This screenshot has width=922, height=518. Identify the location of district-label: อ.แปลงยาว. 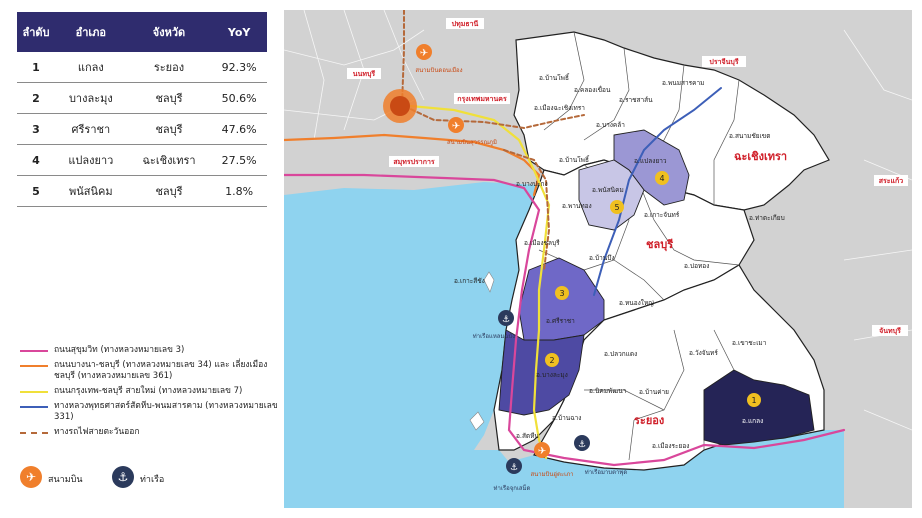
(650, 161).